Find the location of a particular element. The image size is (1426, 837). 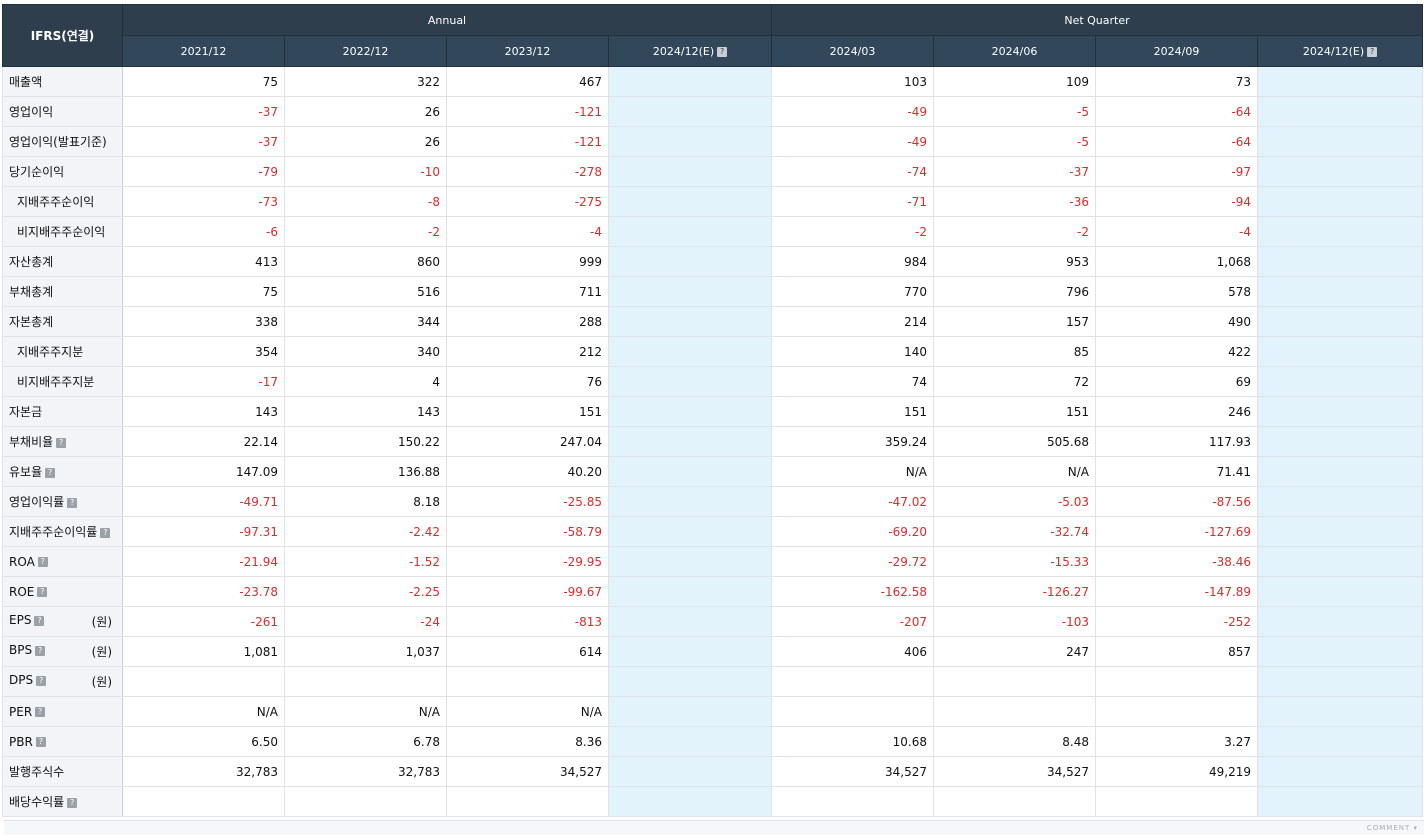

value-cell: -278 is located at coordinates (527, 171).